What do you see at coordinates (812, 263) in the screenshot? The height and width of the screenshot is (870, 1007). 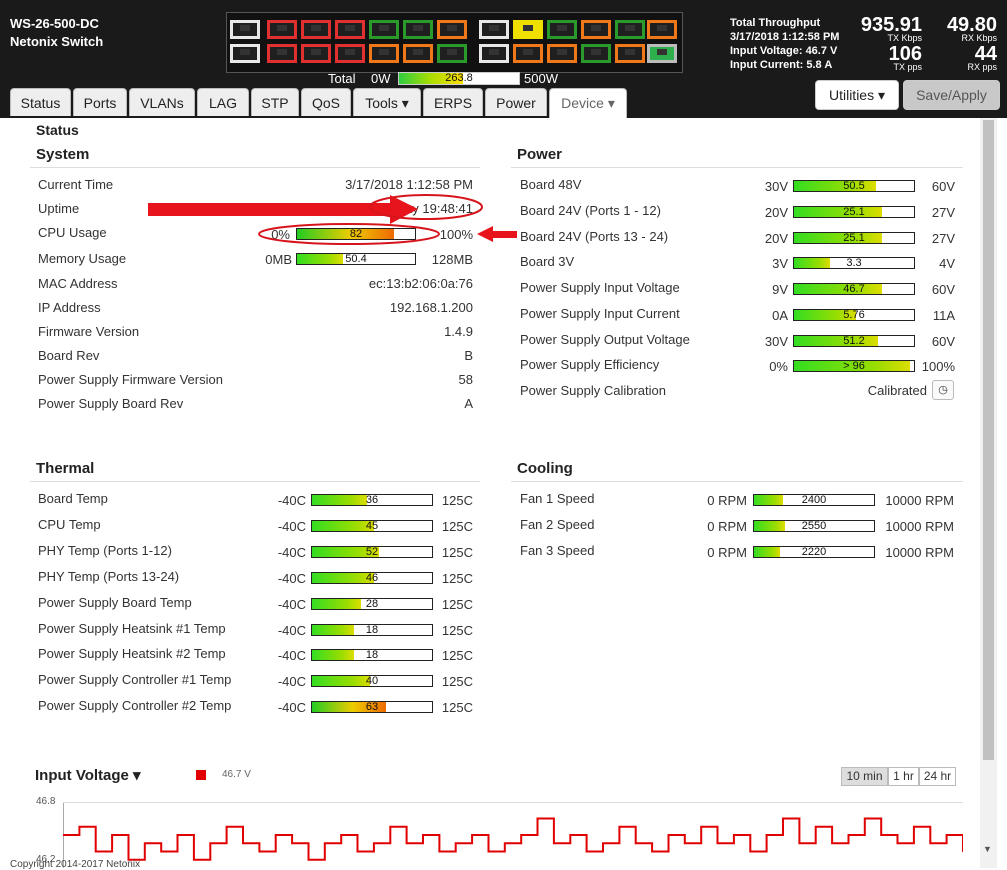 I see `power-bar-3-fill` at bounding box center [812, 263].